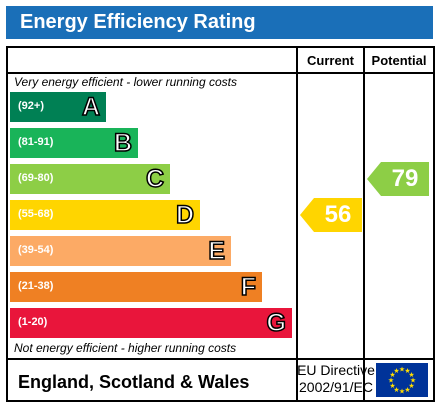 Image resolution: width=441 pixels, height=405 pixels. Describe the element at coordinates (338, 214) in the screenshot. I see `current-rating-value: 56` at that location.